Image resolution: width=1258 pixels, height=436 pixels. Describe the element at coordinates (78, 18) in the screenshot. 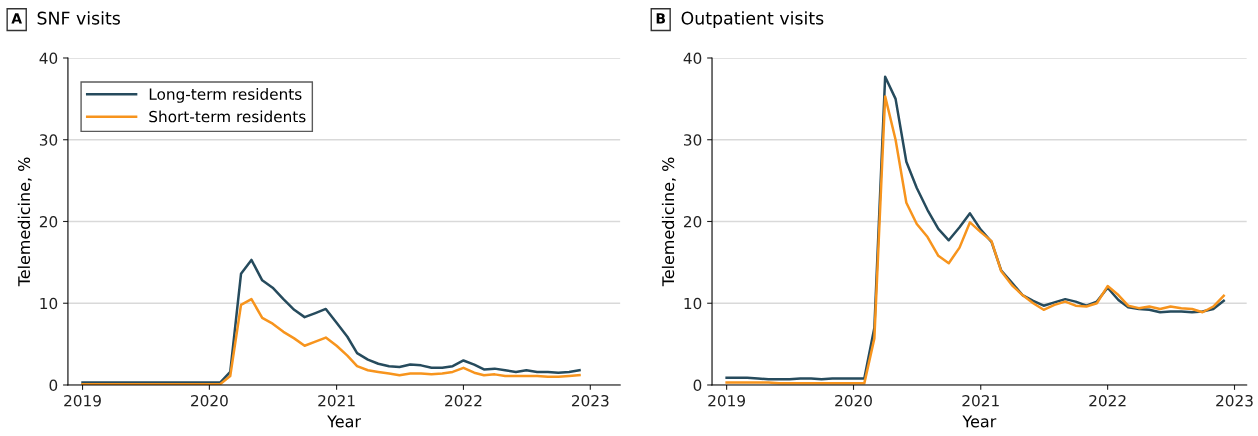

I see `chart-title: SNF visits` at that location.